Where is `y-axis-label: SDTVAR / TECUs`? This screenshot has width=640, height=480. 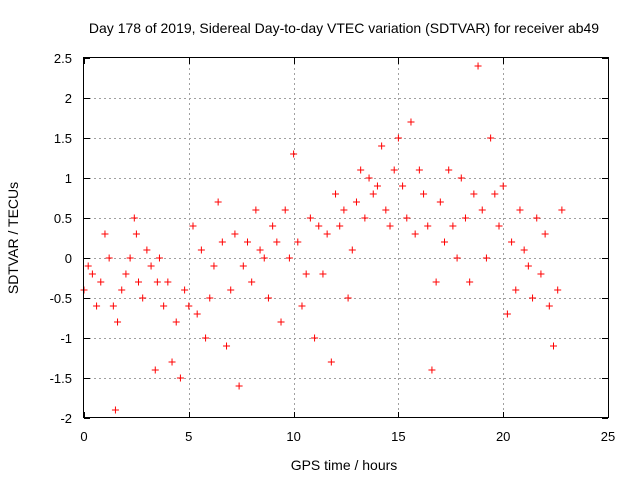 y-axis-label: SDTVAR / TECUs is located at coordinates (13, 238).